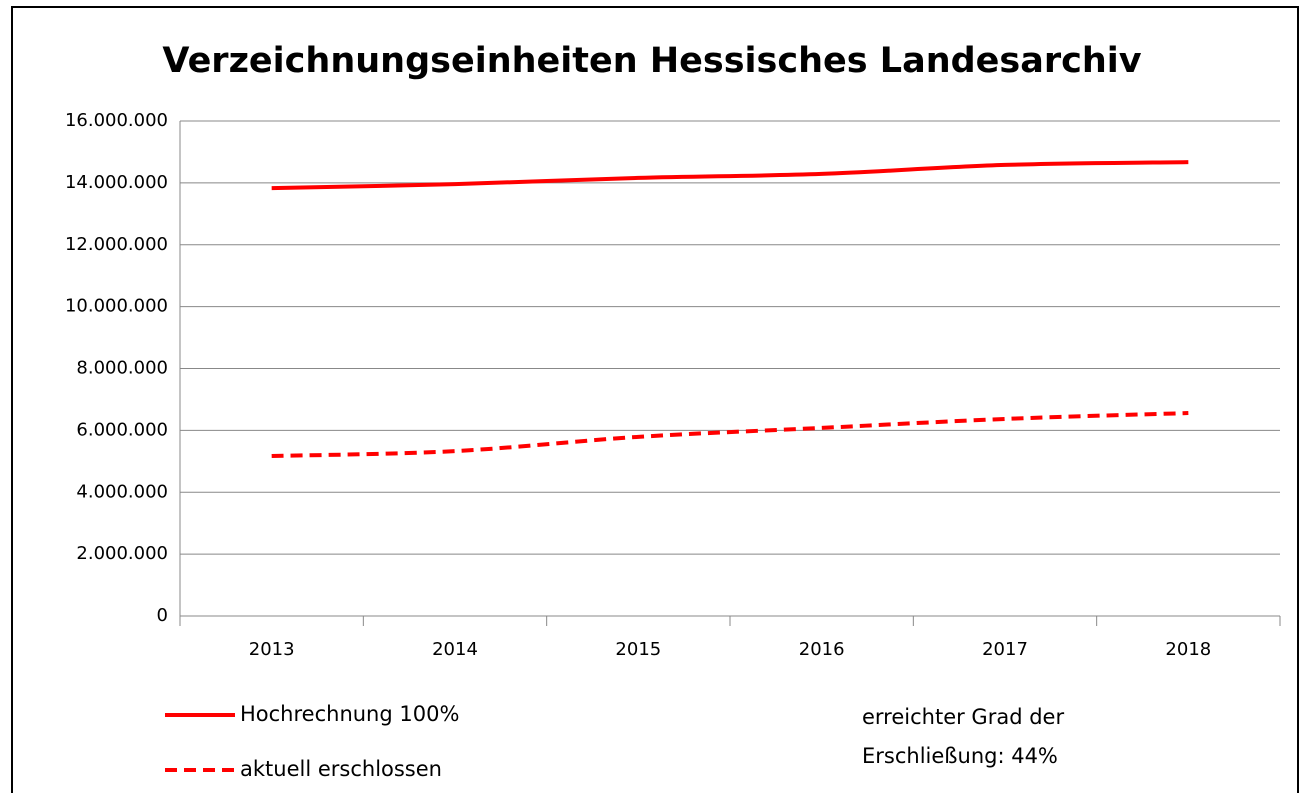 The image size is (1305, 793). What do you see at coordinates (122, 491) in the screenshot?
I see `y-tick-label: 4.000.000` at bounding box center [122, 491].